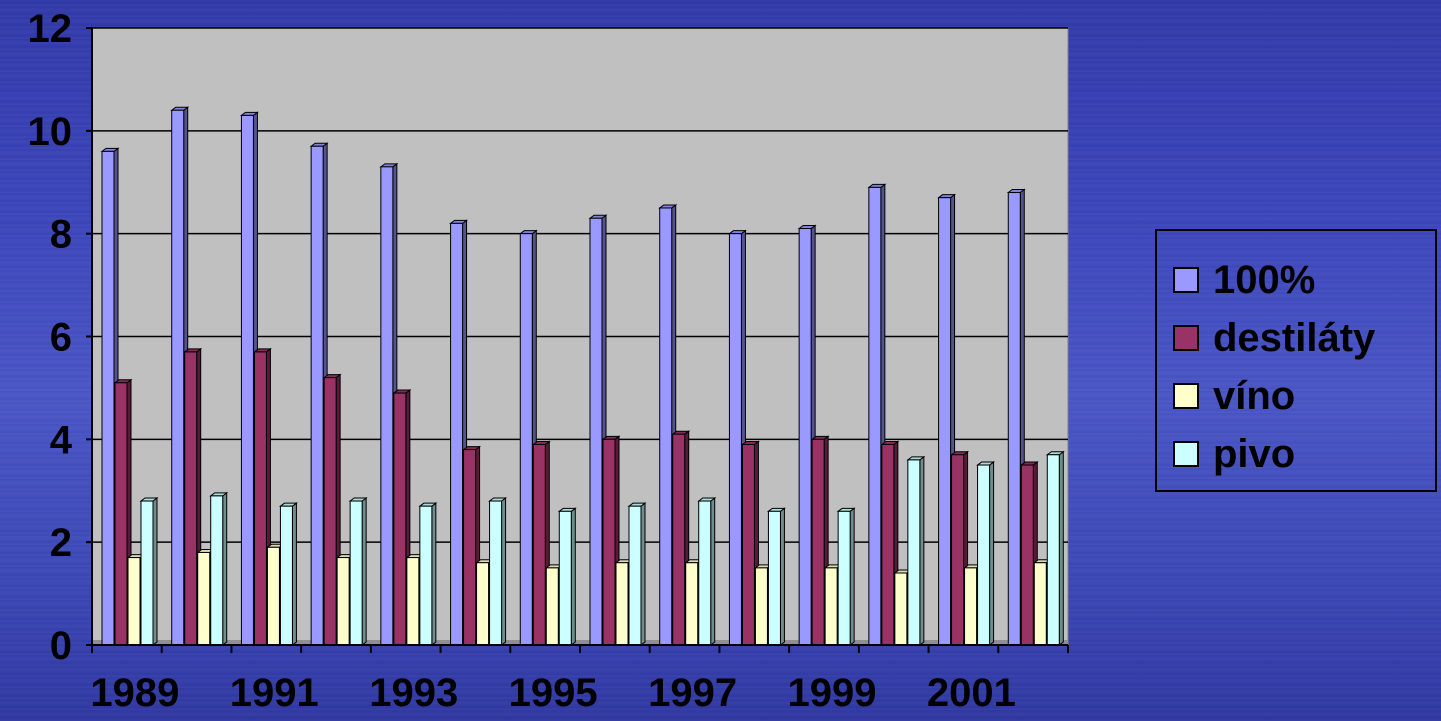  I want to click on bar-pivo-1993, so click(428, 574).